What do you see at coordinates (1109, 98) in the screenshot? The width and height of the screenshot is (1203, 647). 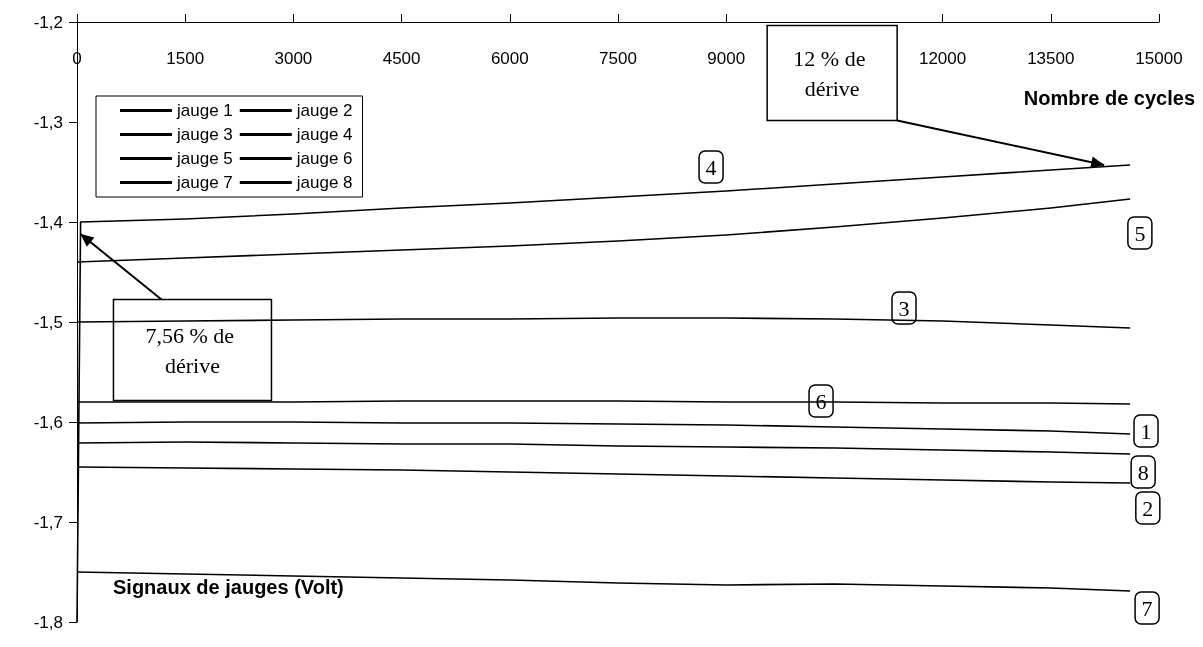 I see `x-axis-title: Nombre de cycles` at bounding box center [1109, 98].